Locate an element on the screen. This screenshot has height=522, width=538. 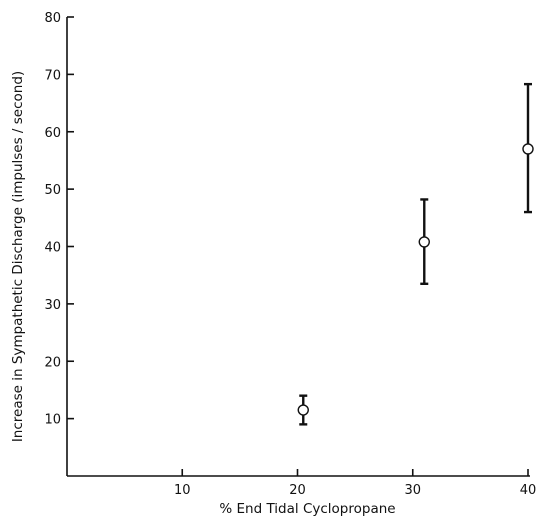
y-tick-label: 30 is located at coordinates (52, 305).